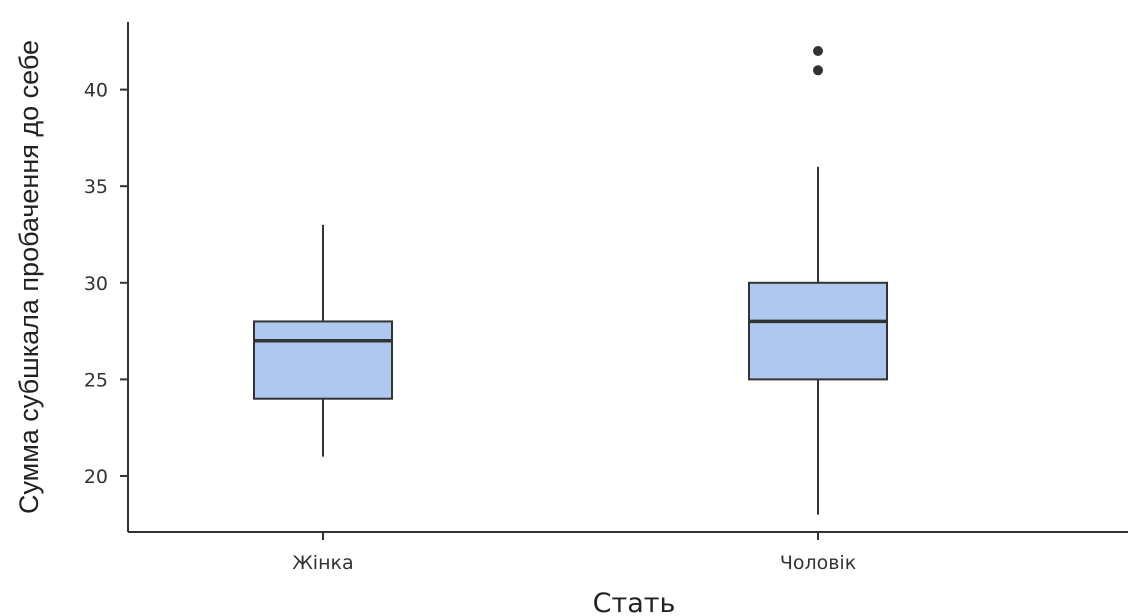 Image resolution: width=1128 pixels, height=616 pixels. I want to click on x-tick-label: Чоловік, so click(818, 563).